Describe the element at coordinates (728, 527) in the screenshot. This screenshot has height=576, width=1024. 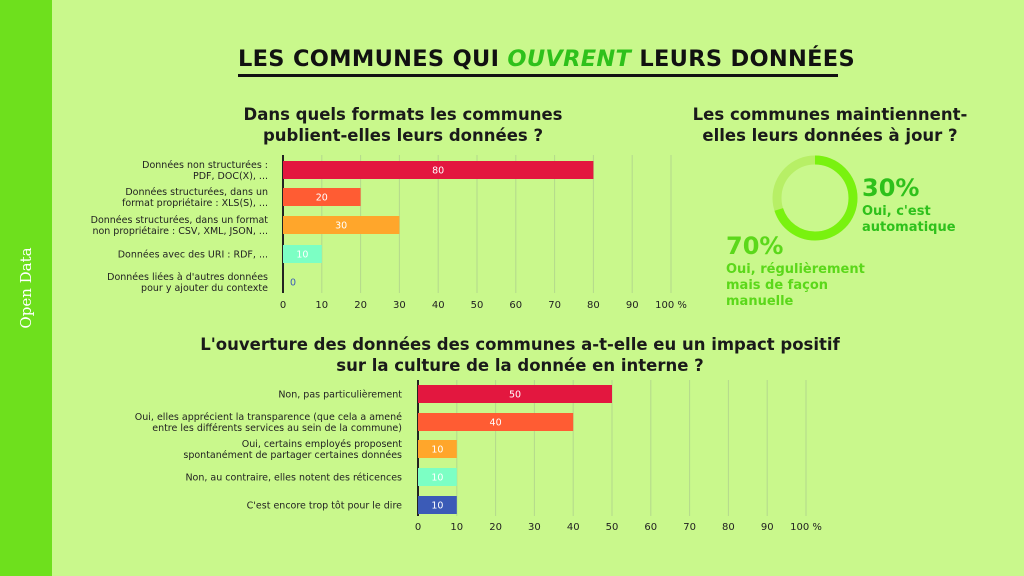
I see `chart3-tick-label: 80` at that location.